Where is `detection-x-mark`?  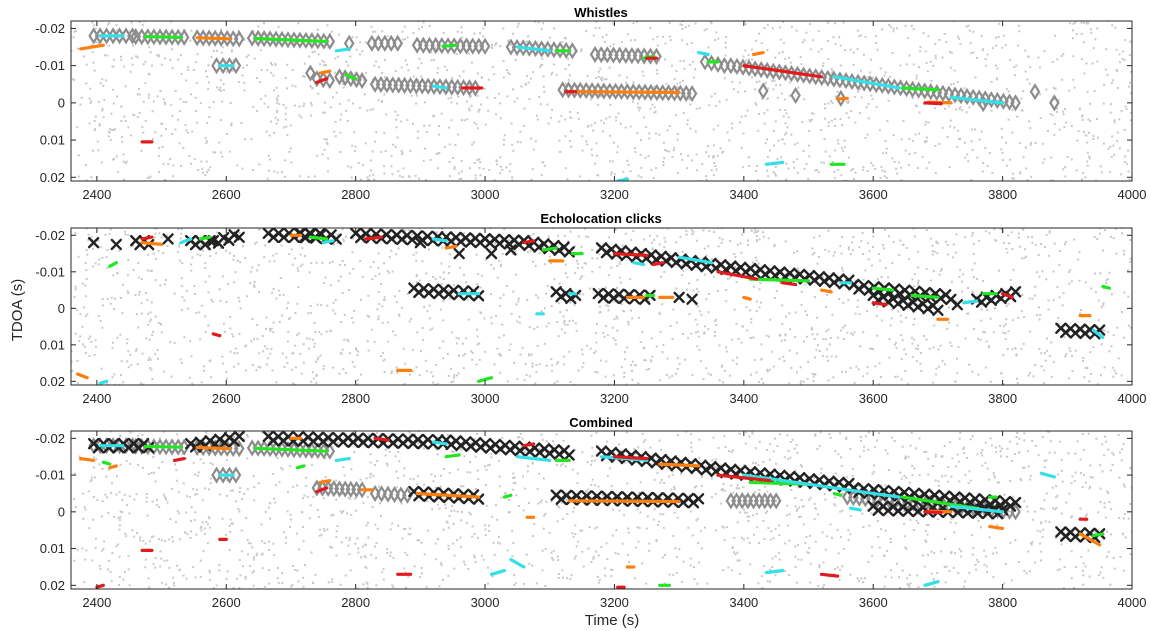 detection-x-mark is located at coordinates (918, 307).